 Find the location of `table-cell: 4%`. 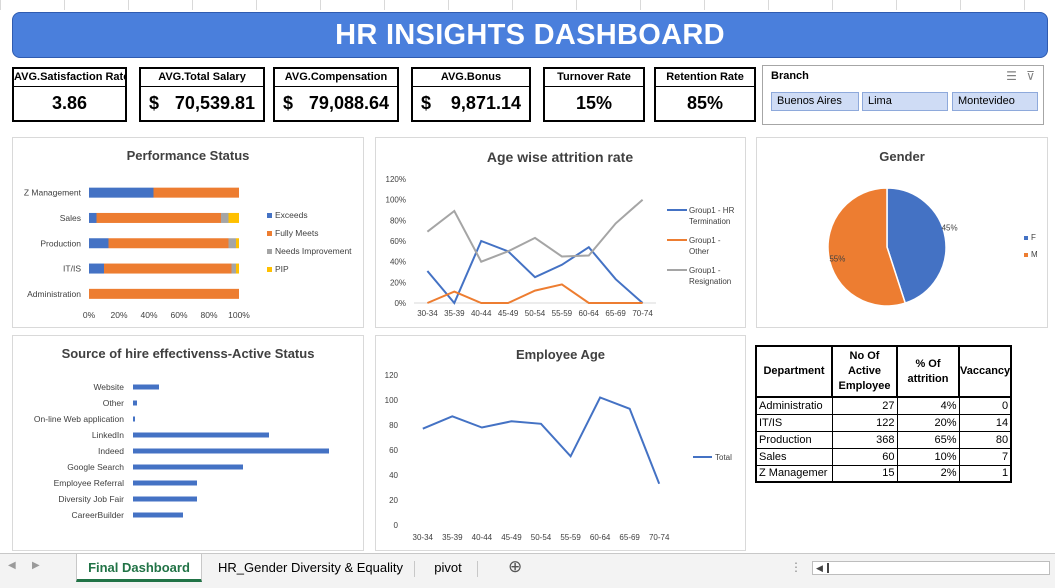

table-cell: 4% is located at coordinates (928, 405).